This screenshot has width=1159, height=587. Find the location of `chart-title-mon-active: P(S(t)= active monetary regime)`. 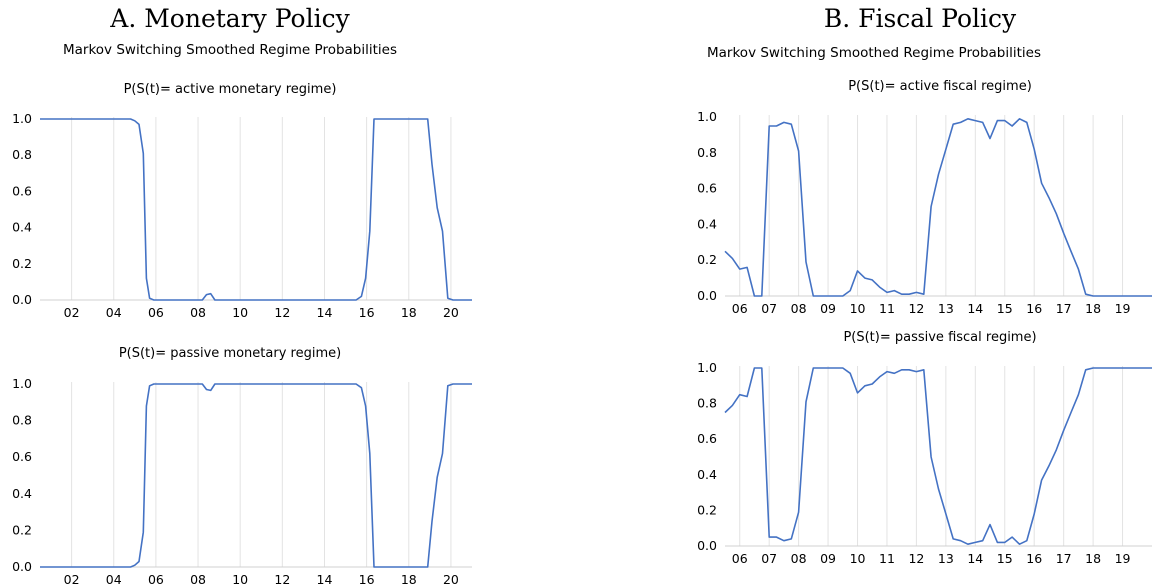

chart-title-mon-active: P(S(t)= active monetary regime) is located at coordinates (230, 89).